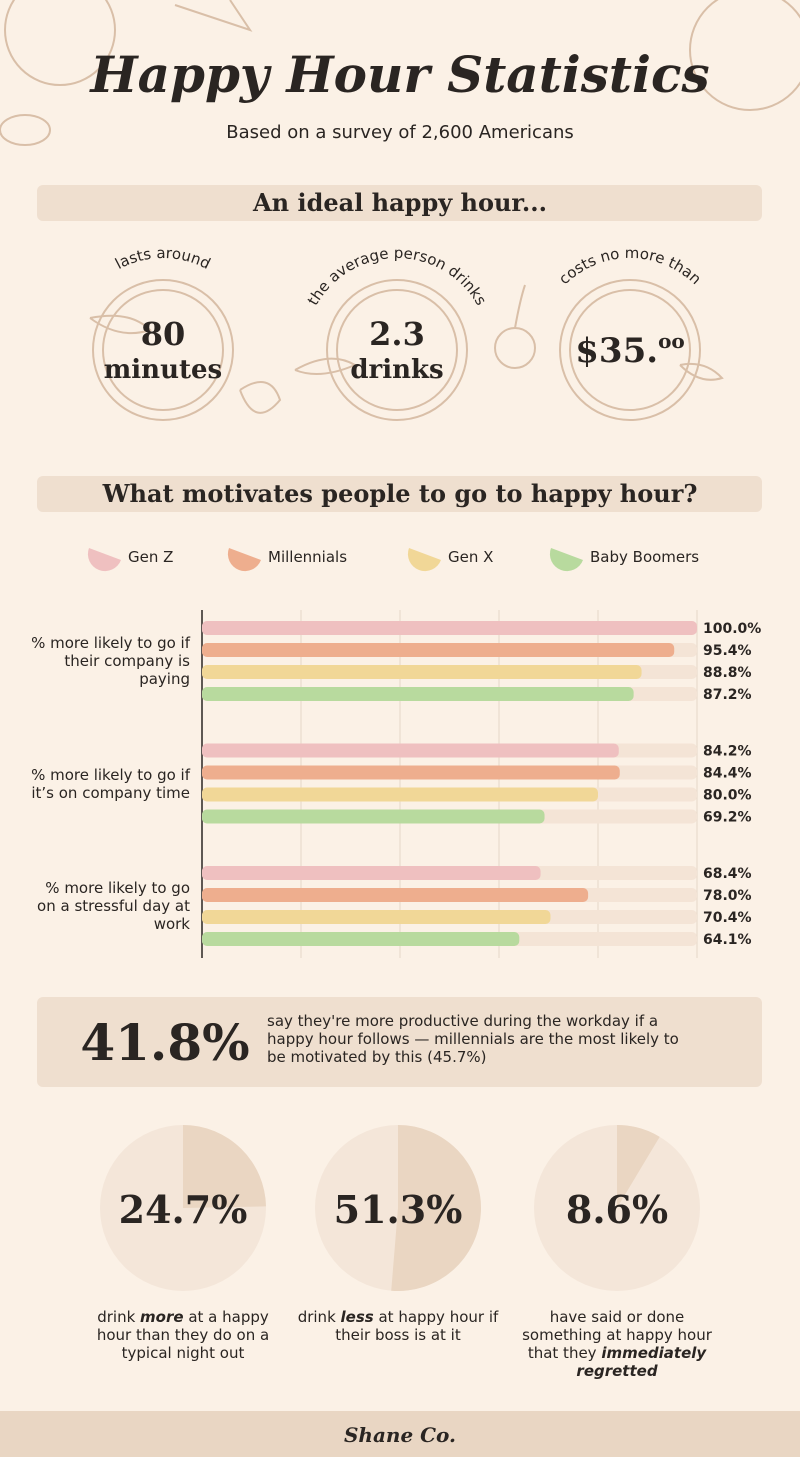 This screenshot has height=1457, width=800. I want to click on value-label: 84.2%, so click(727, 752).